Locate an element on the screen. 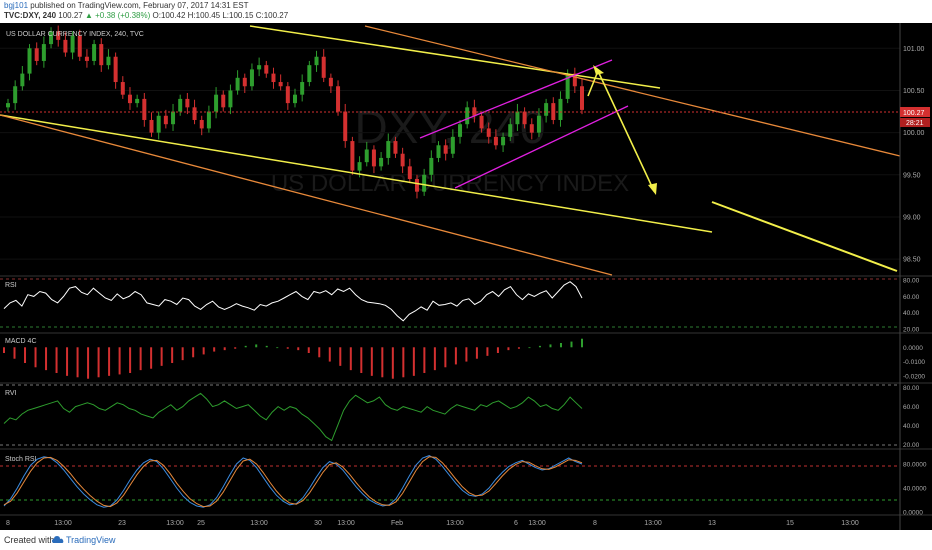  macd-pane: MACD 4C is located at coordinates (293, 358).